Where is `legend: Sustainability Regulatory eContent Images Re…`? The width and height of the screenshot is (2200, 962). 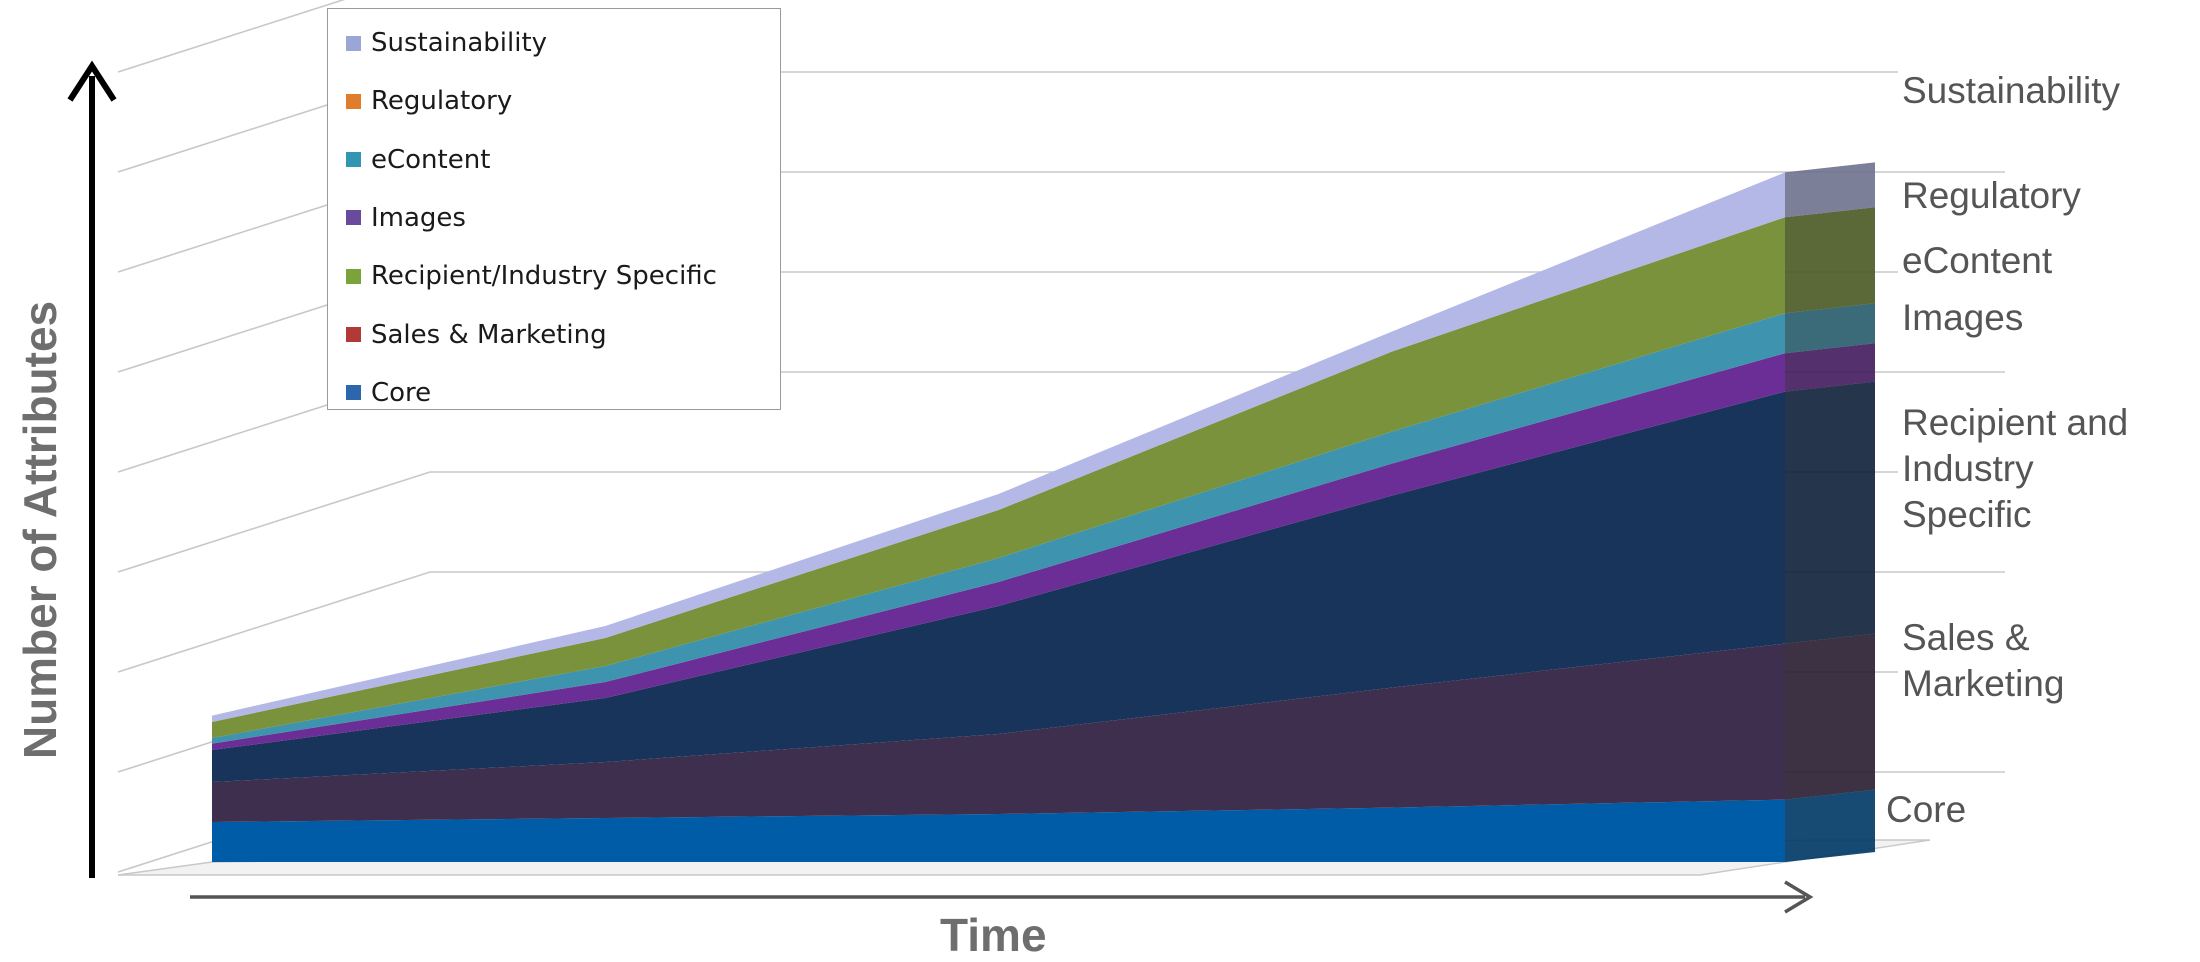 legend: Sustainability Regulatory eContent Images Re… is located at coordinates (554, 209).